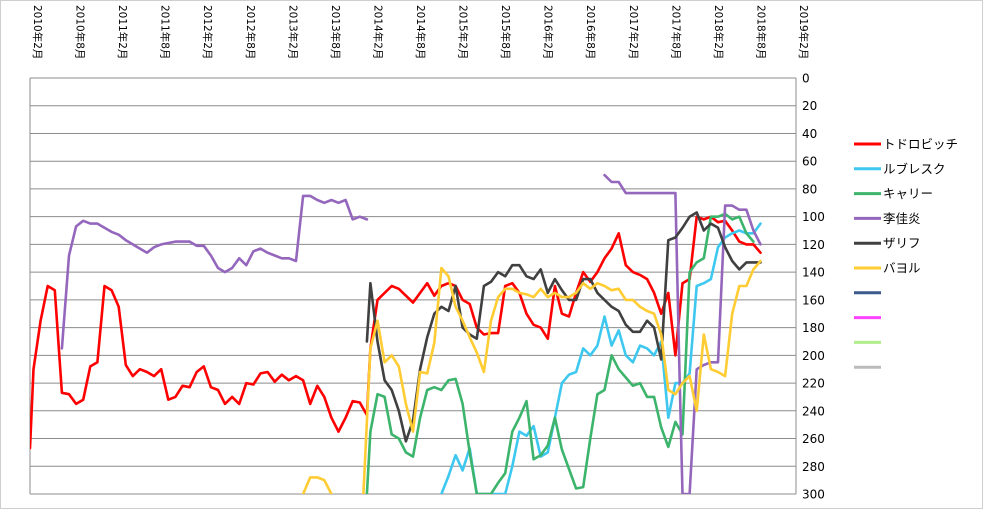 The width and height of the screenshot is (983, 512). Describe the element at coordinates (37, 32) in the screenshot. I see `x-tick-label: 2010年2月` at that location.